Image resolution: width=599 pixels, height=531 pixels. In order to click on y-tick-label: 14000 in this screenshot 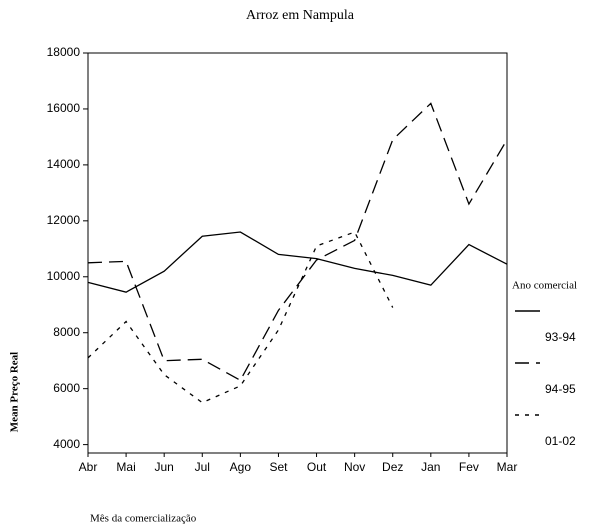, I will do `click(64, 164)`.